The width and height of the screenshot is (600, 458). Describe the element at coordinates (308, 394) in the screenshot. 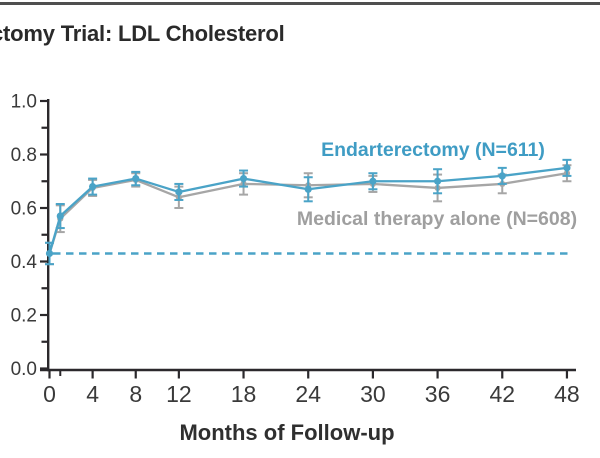

I see `x-tick-label: 24` at that location.